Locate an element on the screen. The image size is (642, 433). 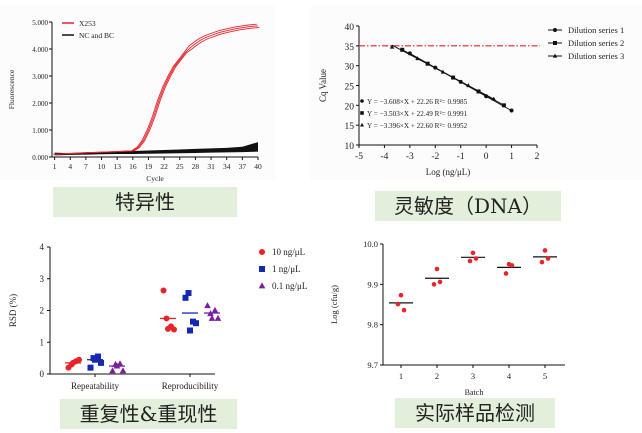
x-tick-label: 37 is located at coordinates (243, 166).